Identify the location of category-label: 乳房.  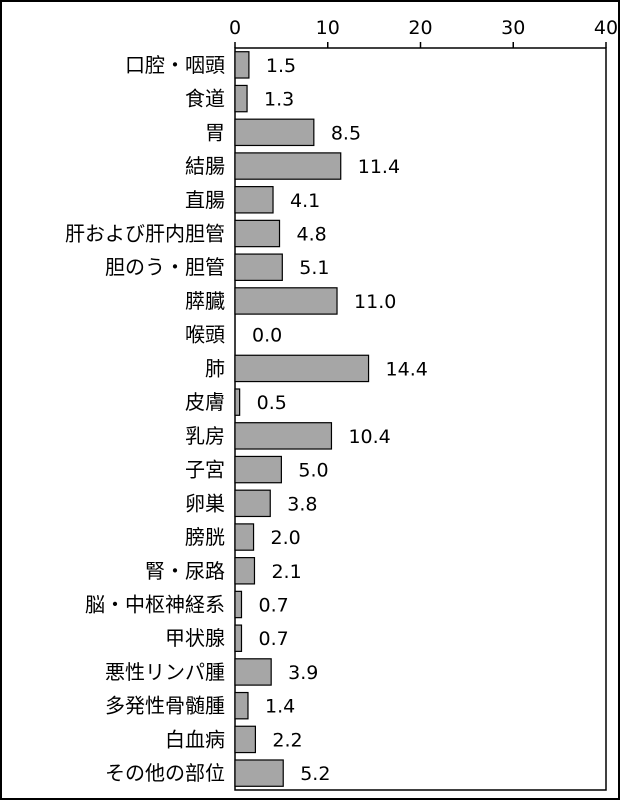
(205, 436).